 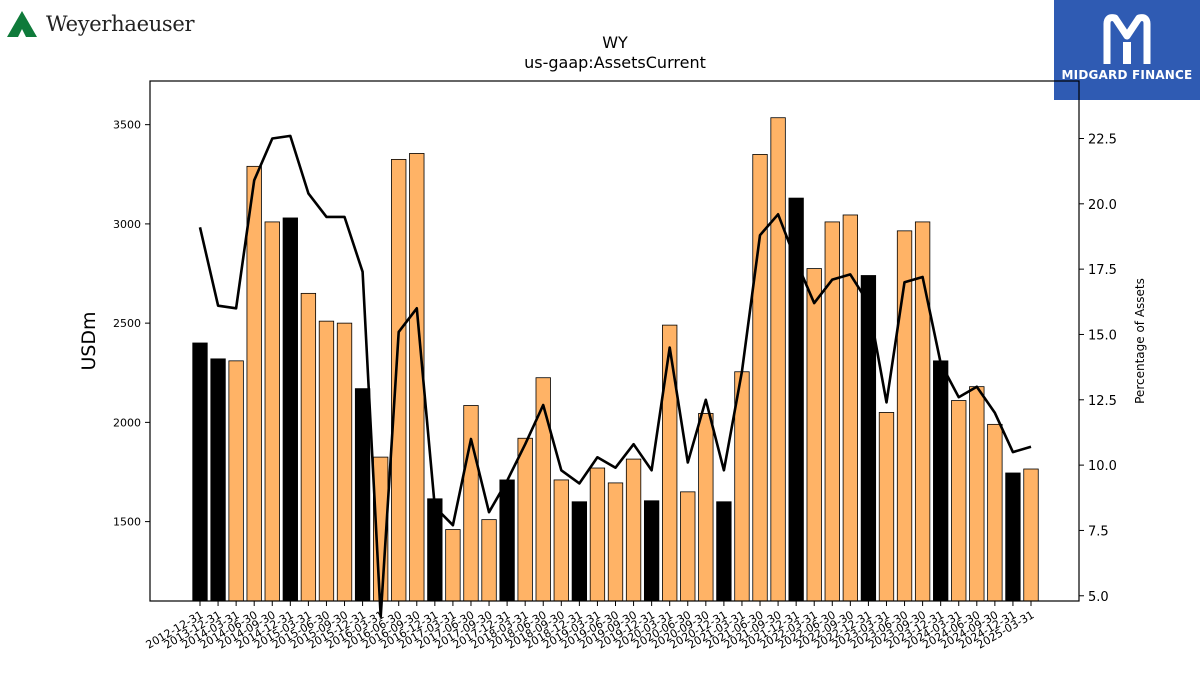 I want to click on y-tick-label: 3000, so click(x=127, y=224).